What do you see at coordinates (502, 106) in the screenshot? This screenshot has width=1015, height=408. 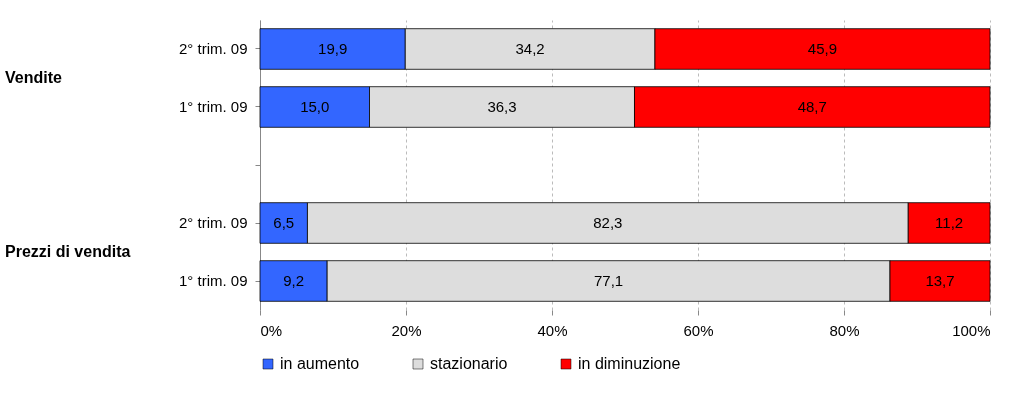 I see `data-label: 36,3` at bounding box center [502, 106].